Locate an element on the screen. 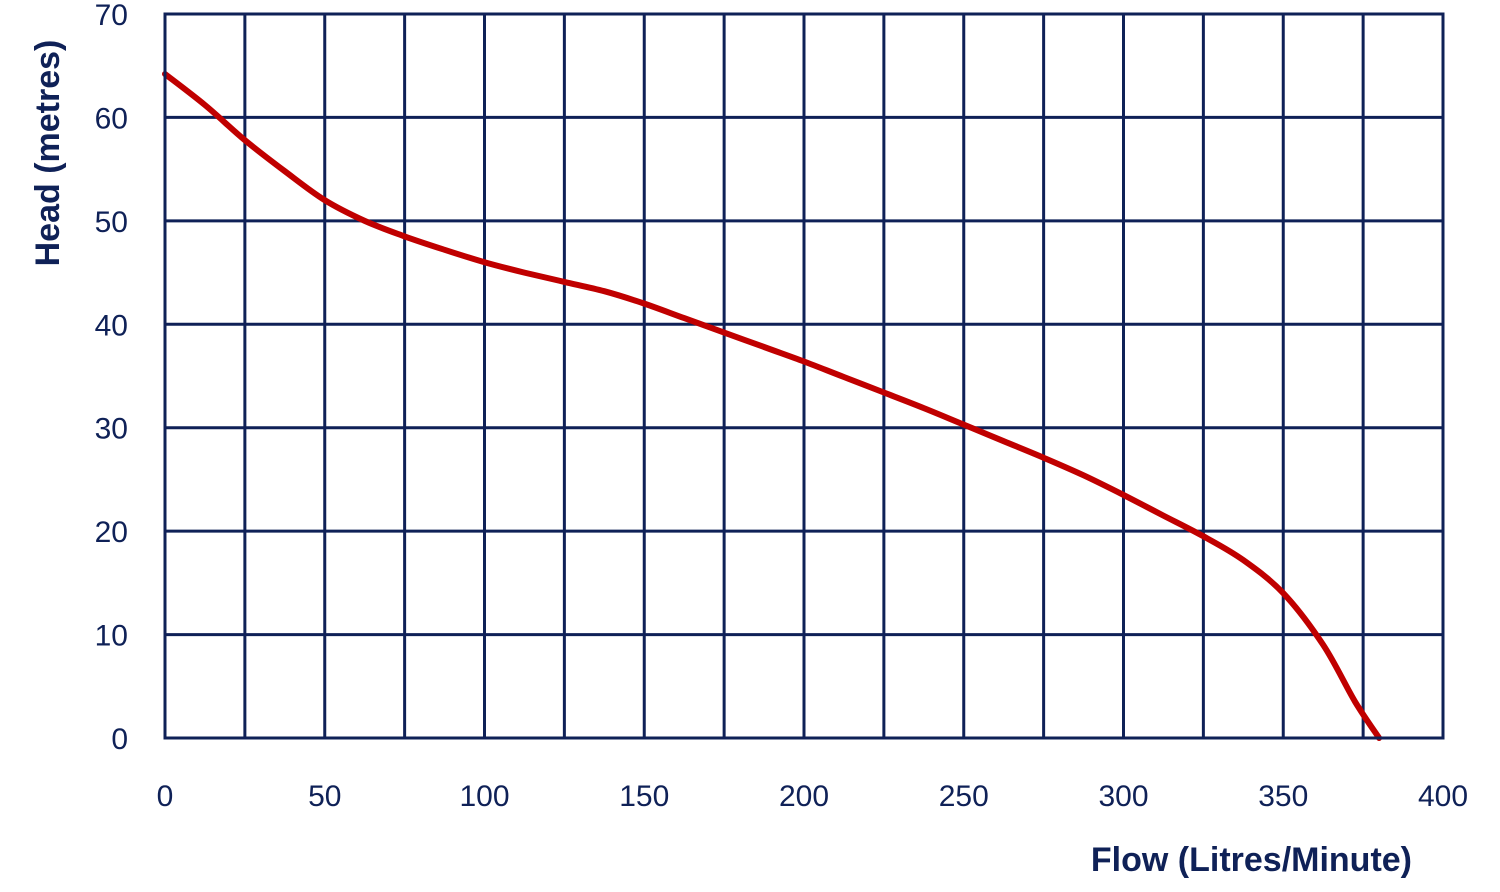 This screenshot has height=892, width=1500. x-tick-label: 200 is located at coordinates (804, 796).